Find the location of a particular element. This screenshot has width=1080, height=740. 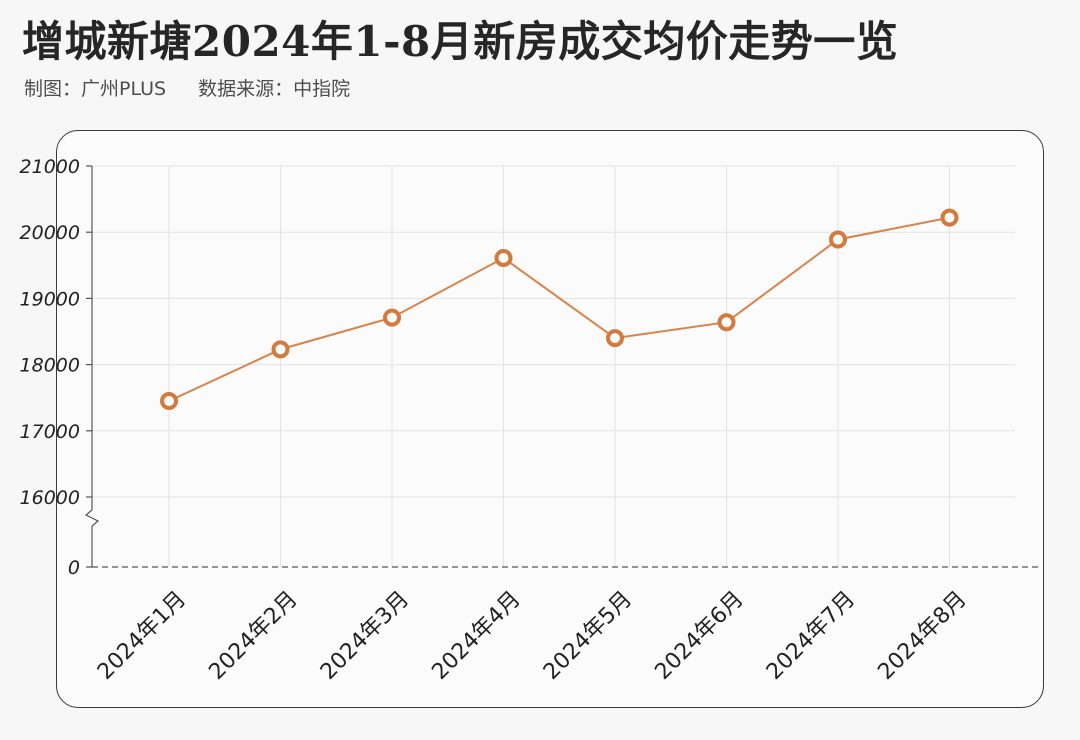

x-tick-label: 2024年1月 is located at coordinates (142, 636).